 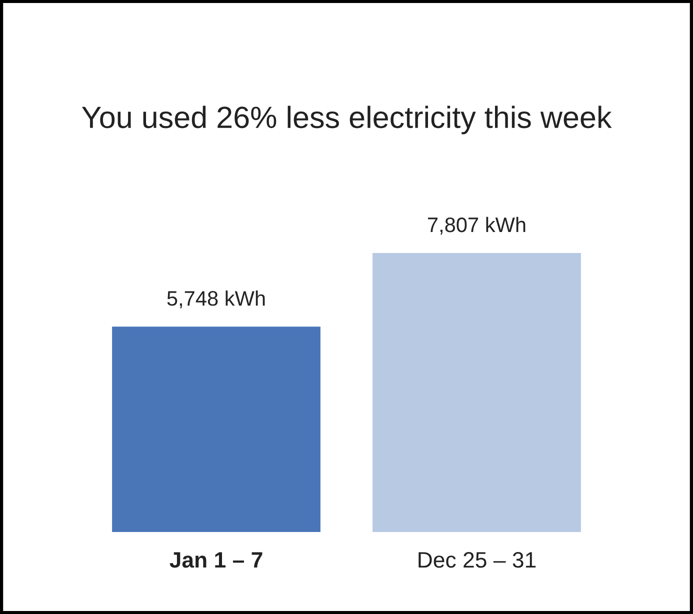 I want to click on data-label: 7,807 kWh, so click(x=477, y=225).